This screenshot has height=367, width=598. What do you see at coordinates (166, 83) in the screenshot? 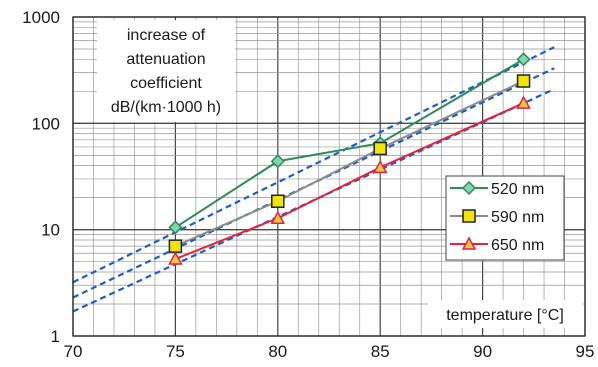
I see `annotation-line: coefficient` at bounding box center [166, 83].